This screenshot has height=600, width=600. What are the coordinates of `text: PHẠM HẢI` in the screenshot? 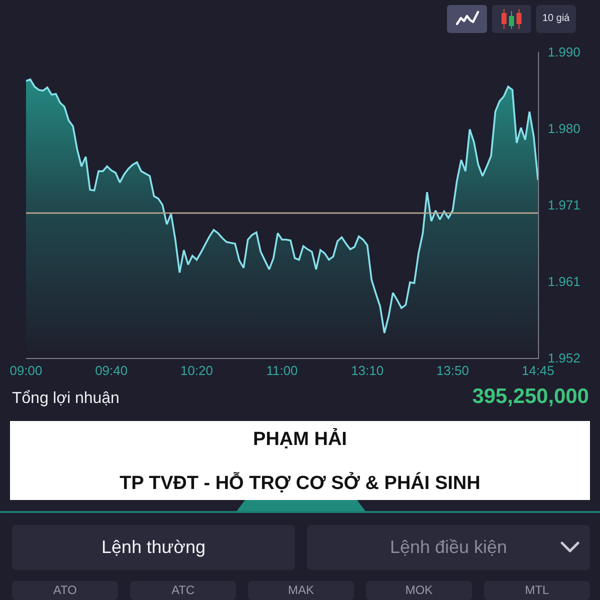 It's located at (300, 440).